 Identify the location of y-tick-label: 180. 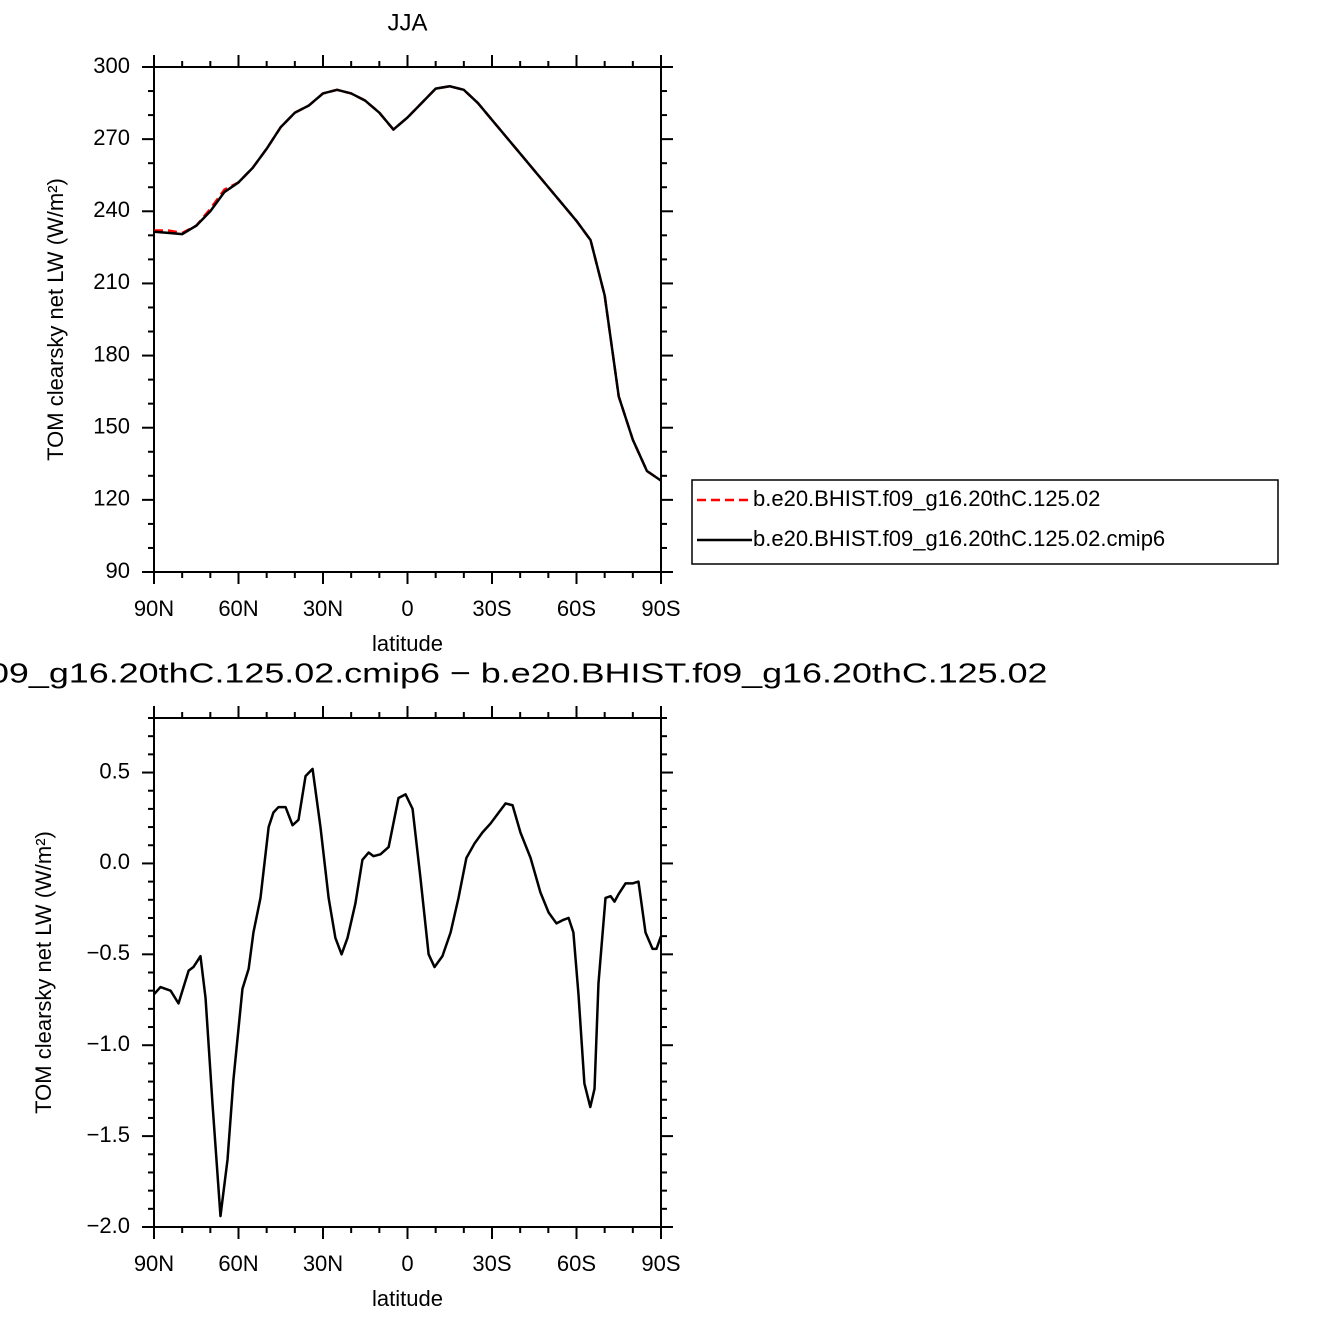
(111, 353).